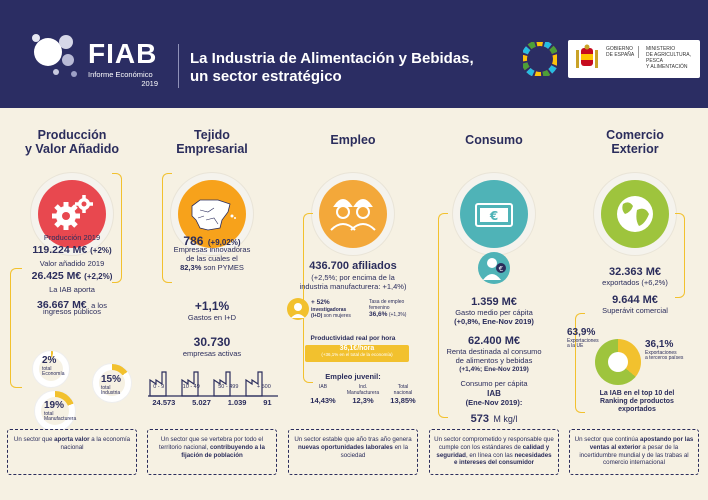 Image resolution: width=708 pixels, height=500 pixels. I want to click on empresas-text-3: 82,3% son PYMES, so click(212, 267).